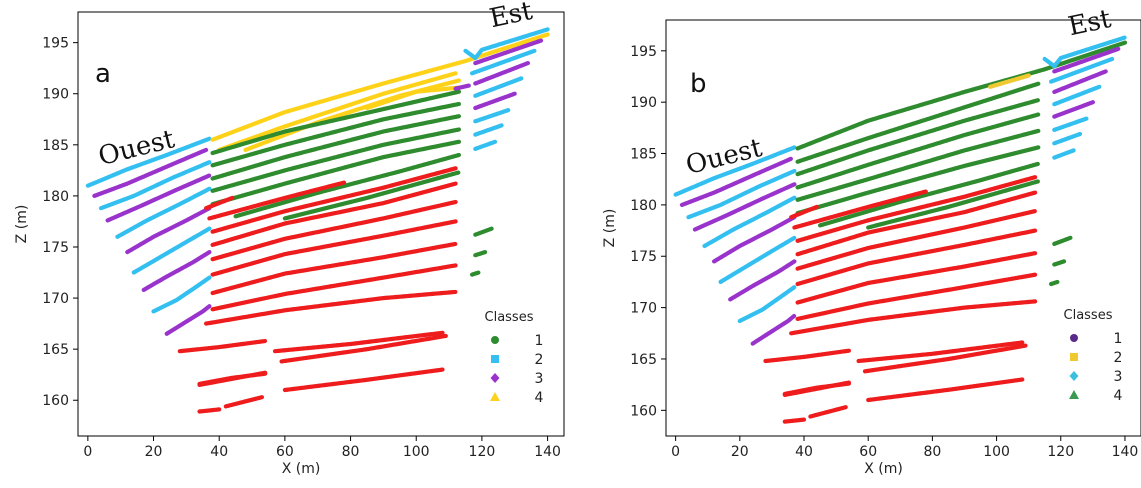 The image size is (1141, 488). Describe the element at coordinates (1125, 452) in the screenshot. I see `x-tick-label: 140` at that location.